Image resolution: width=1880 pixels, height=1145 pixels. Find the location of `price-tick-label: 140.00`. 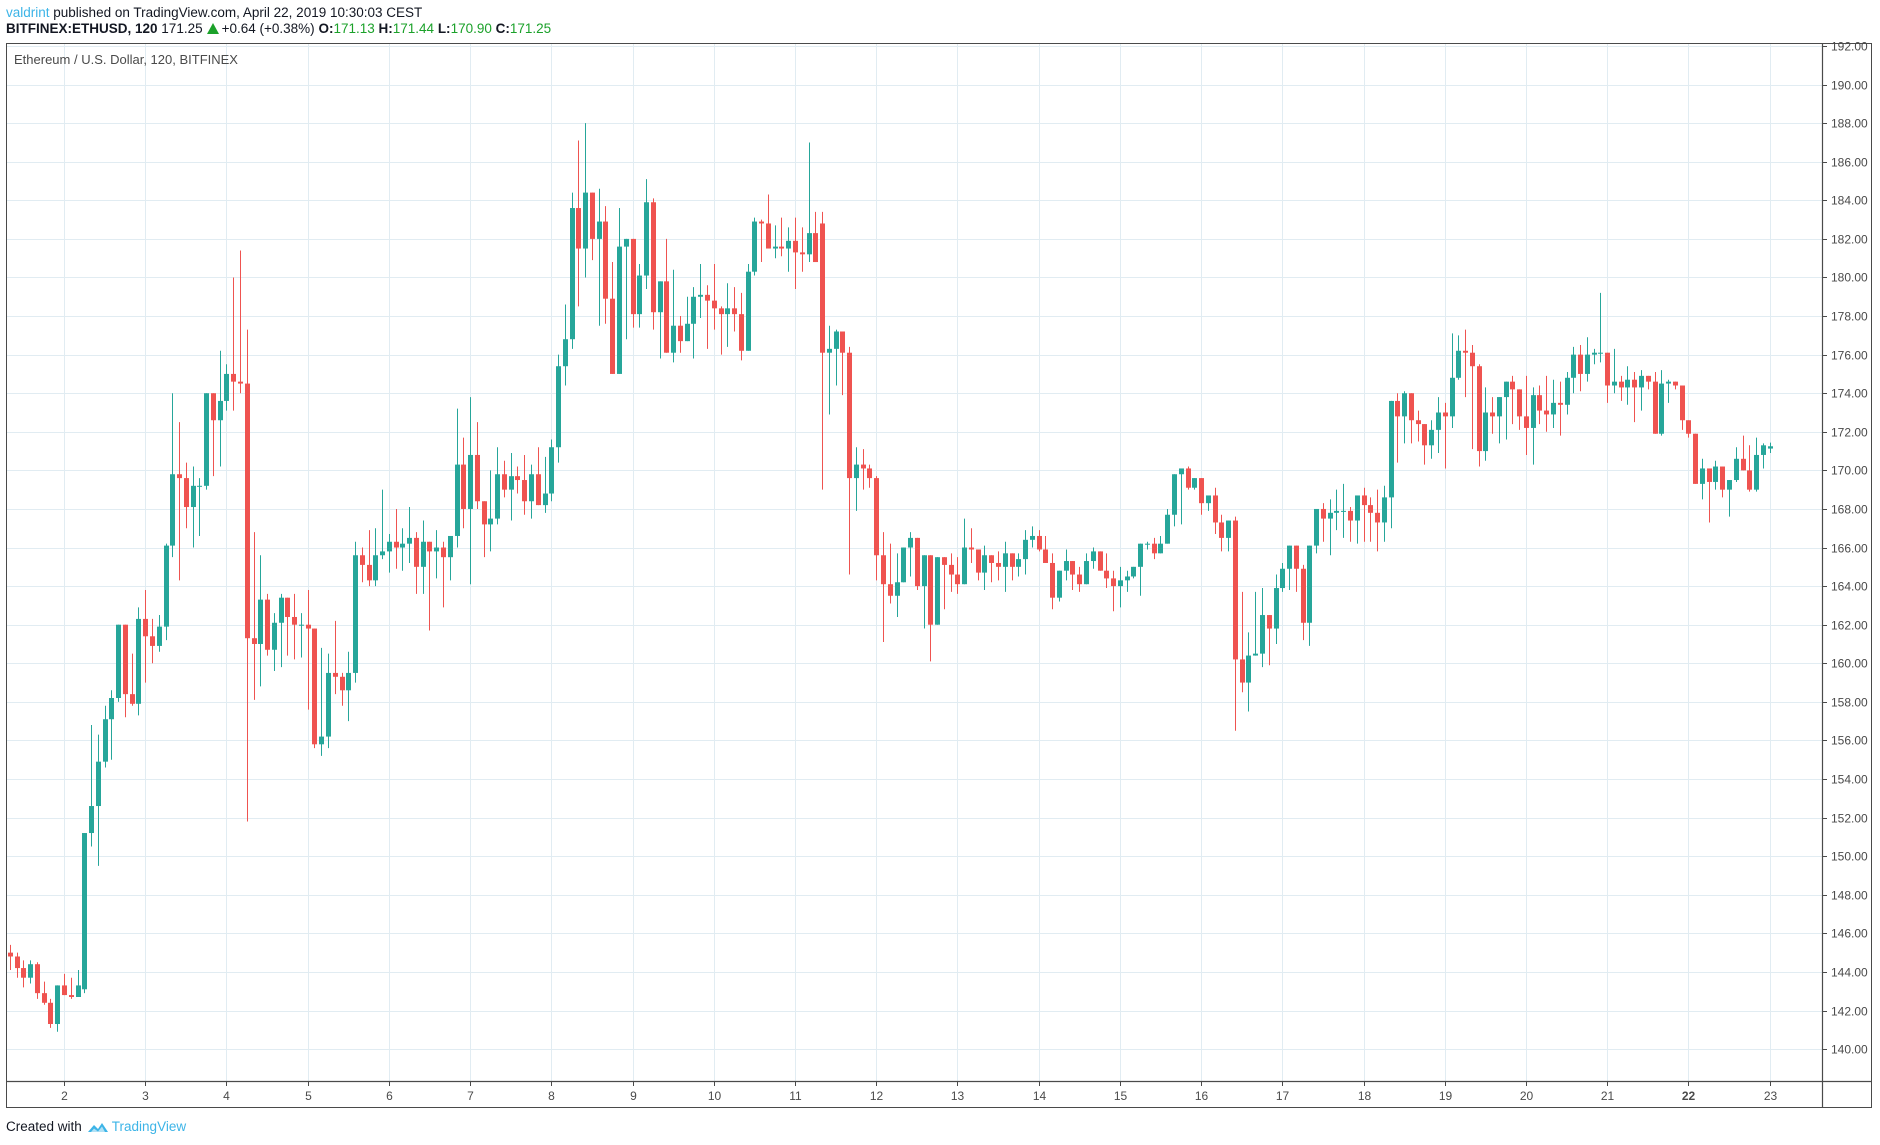

price-tick-label: 140.00 is located at coordinates (1849, 1050).